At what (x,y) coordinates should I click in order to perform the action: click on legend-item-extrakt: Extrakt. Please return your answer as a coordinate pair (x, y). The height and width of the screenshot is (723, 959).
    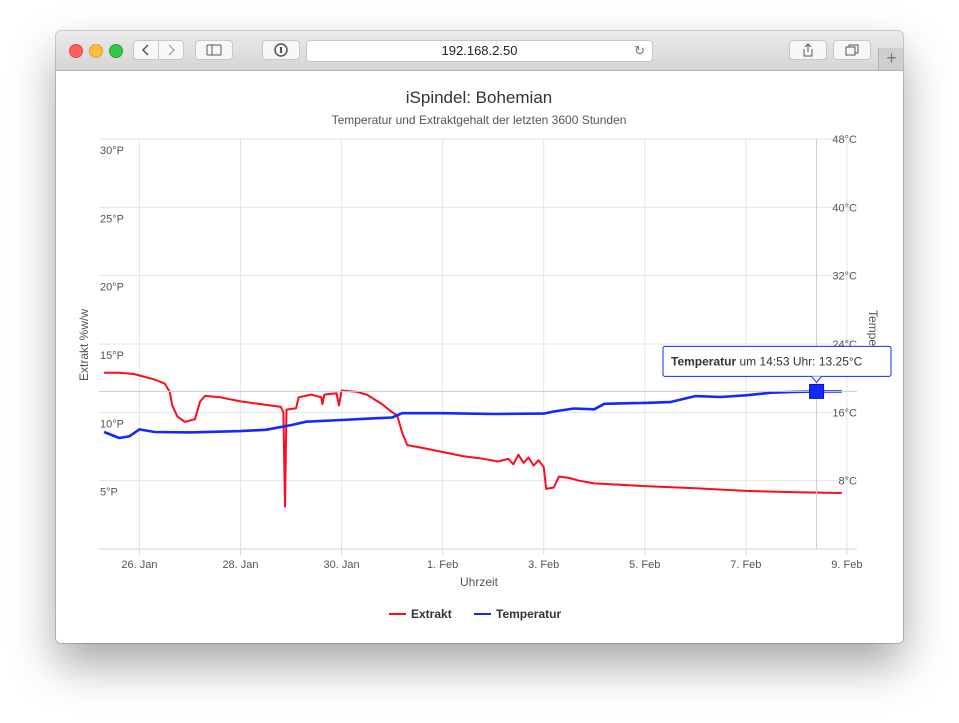
    Looking at the image, I should click on (420, 614).